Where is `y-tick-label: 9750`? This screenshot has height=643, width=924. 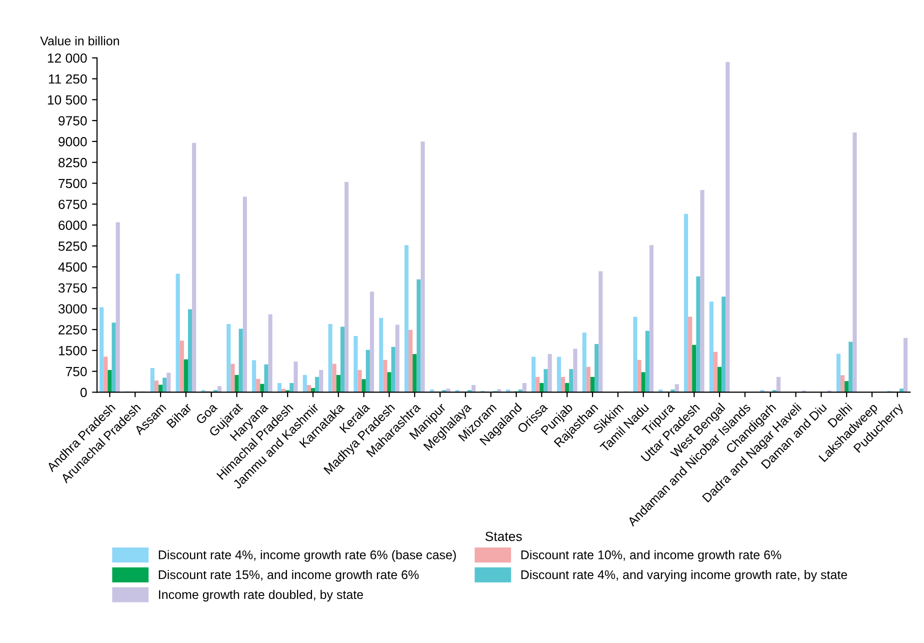
y-tick-label: 9750 is located at coordinates (72, 121).